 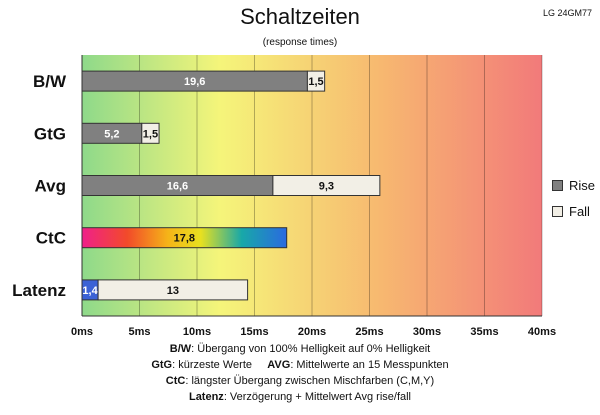 What do you see at coordinates (427, 332) in the screenshot?
I see `x-tick-label: 30ms` at bounding box center [427, 332].